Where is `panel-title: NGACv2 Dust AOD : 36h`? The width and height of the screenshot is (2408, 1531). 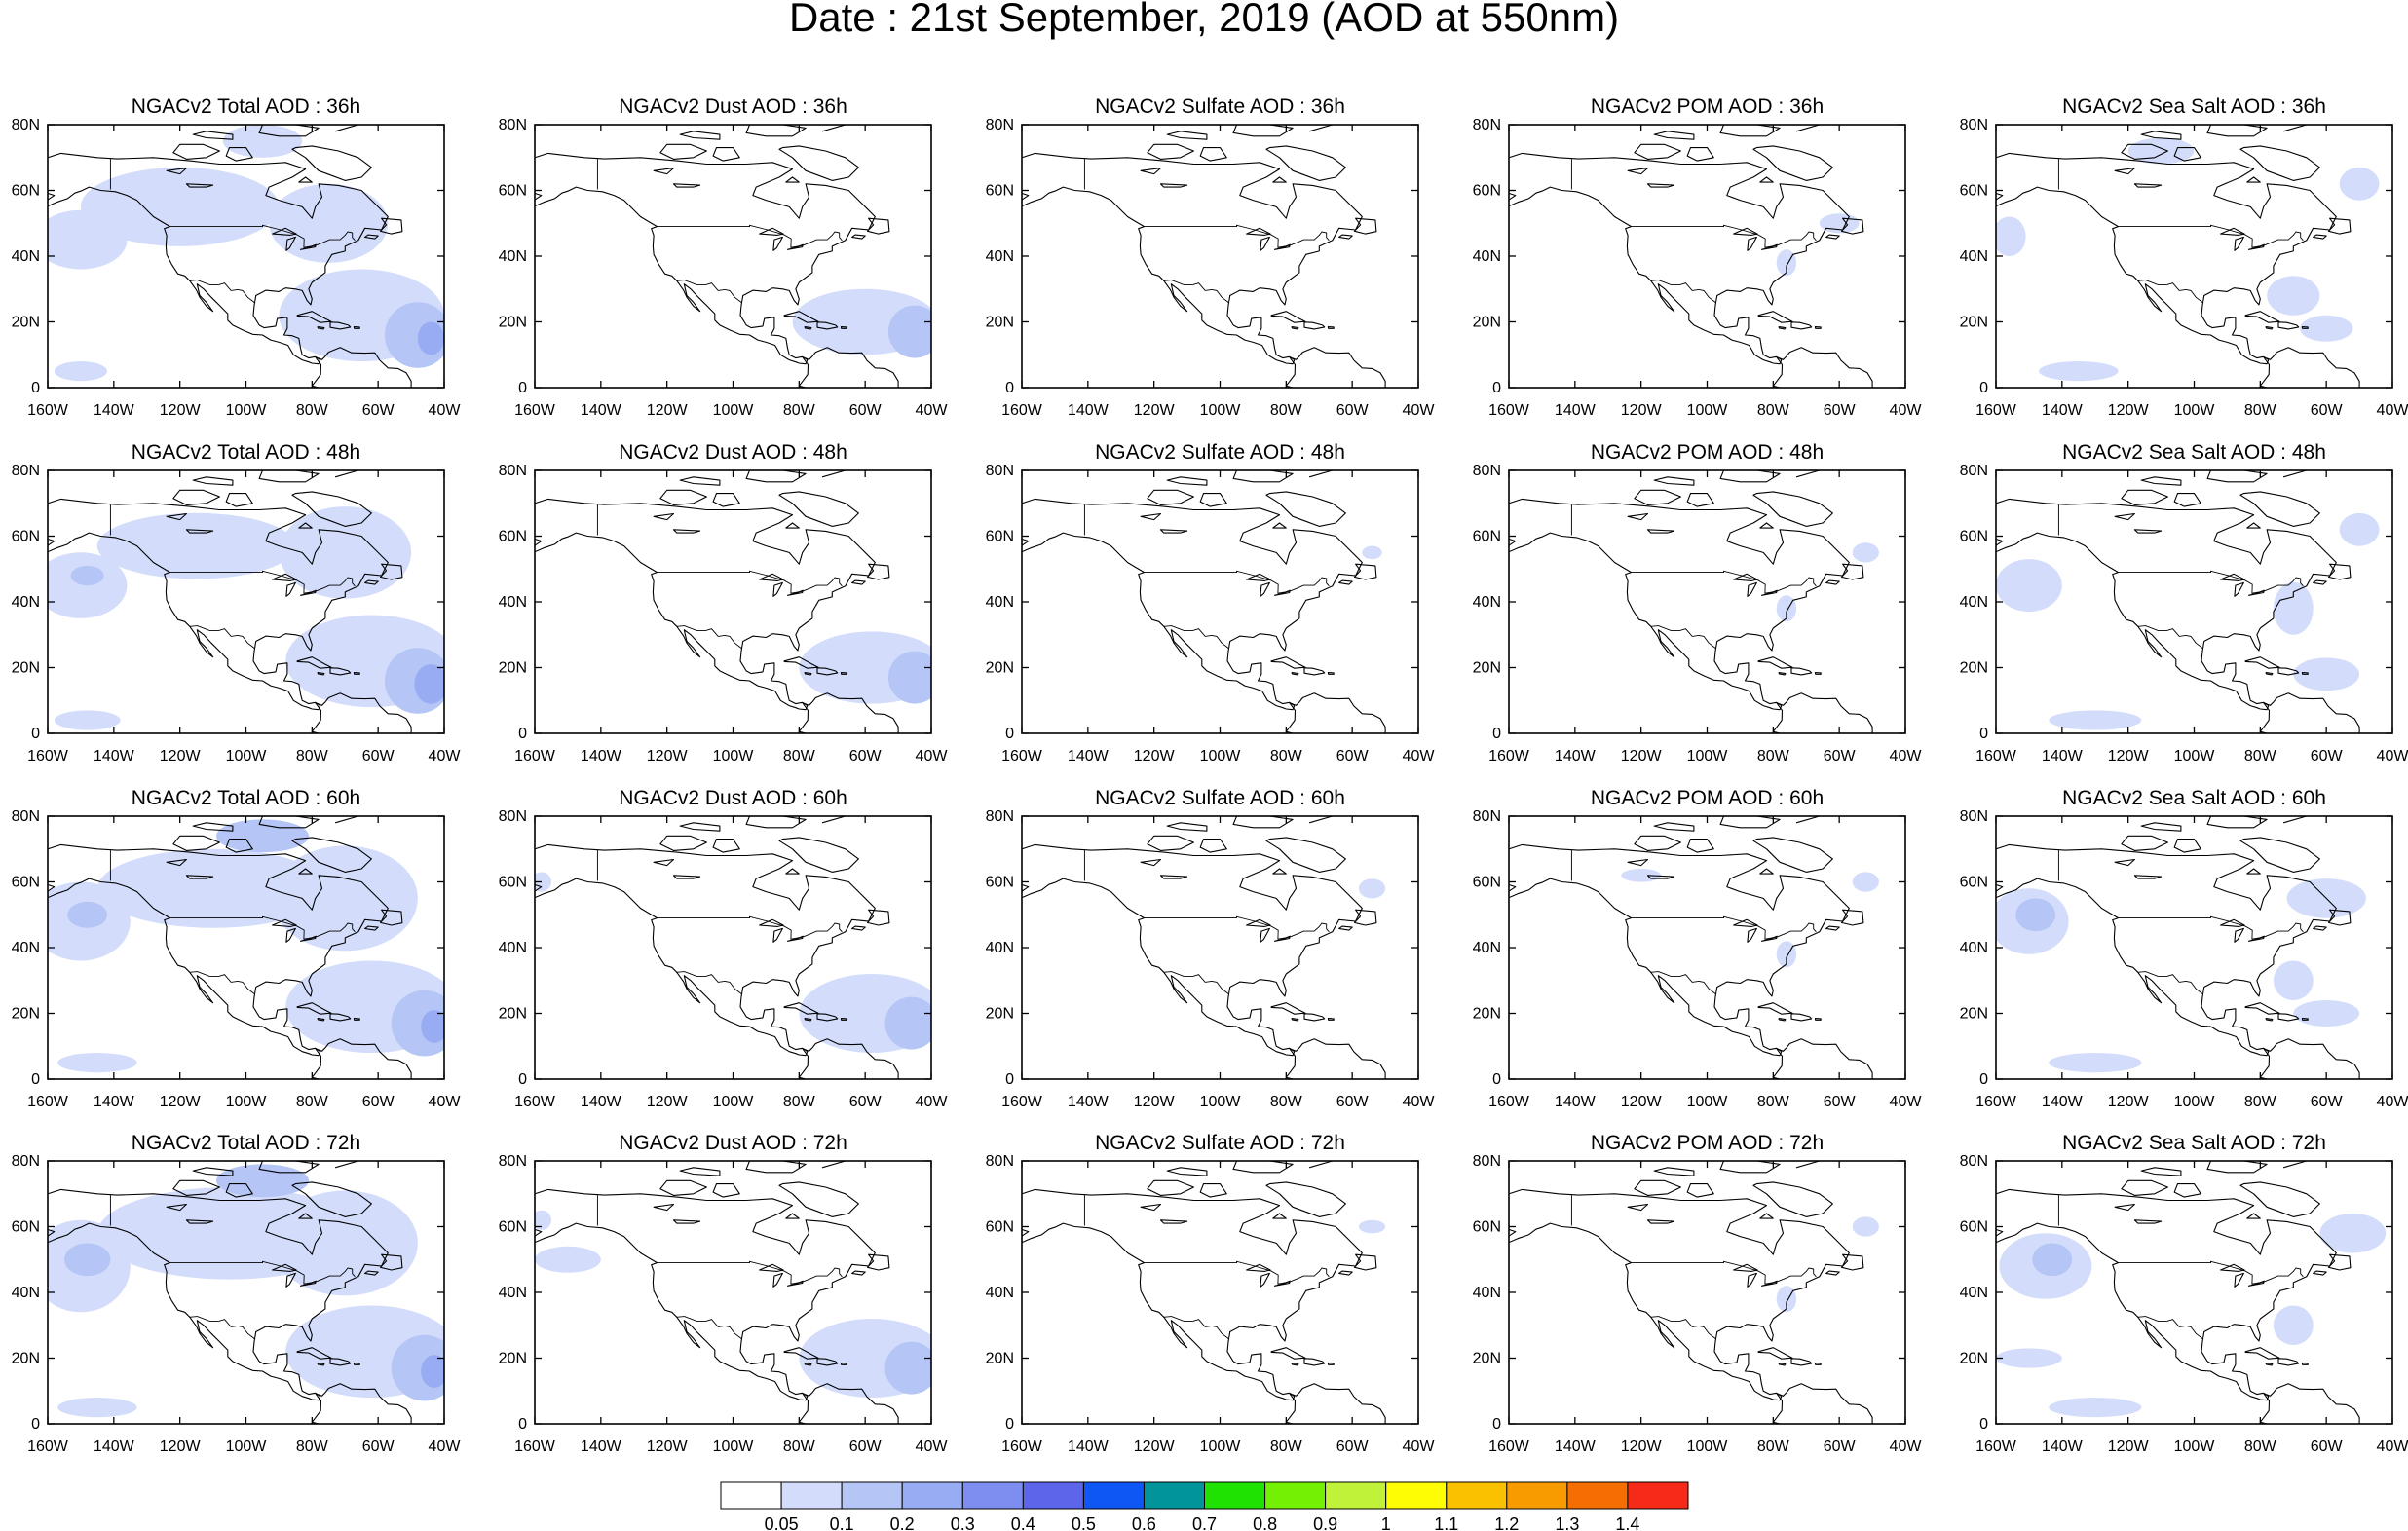 panel-title: NGACv2 Dust AOD : 36h is located at coordinates (733, 106).